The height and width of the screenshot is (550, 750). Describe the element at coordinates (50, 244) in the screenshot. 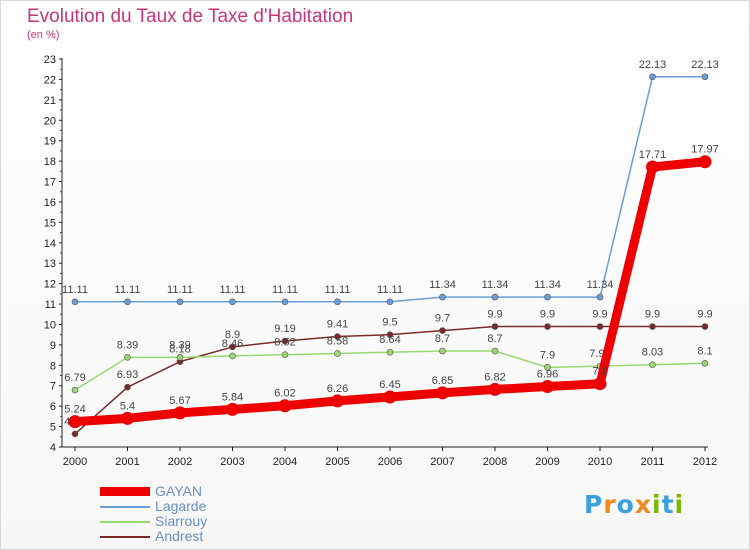

I see `y-tick-label: 14` at that location.